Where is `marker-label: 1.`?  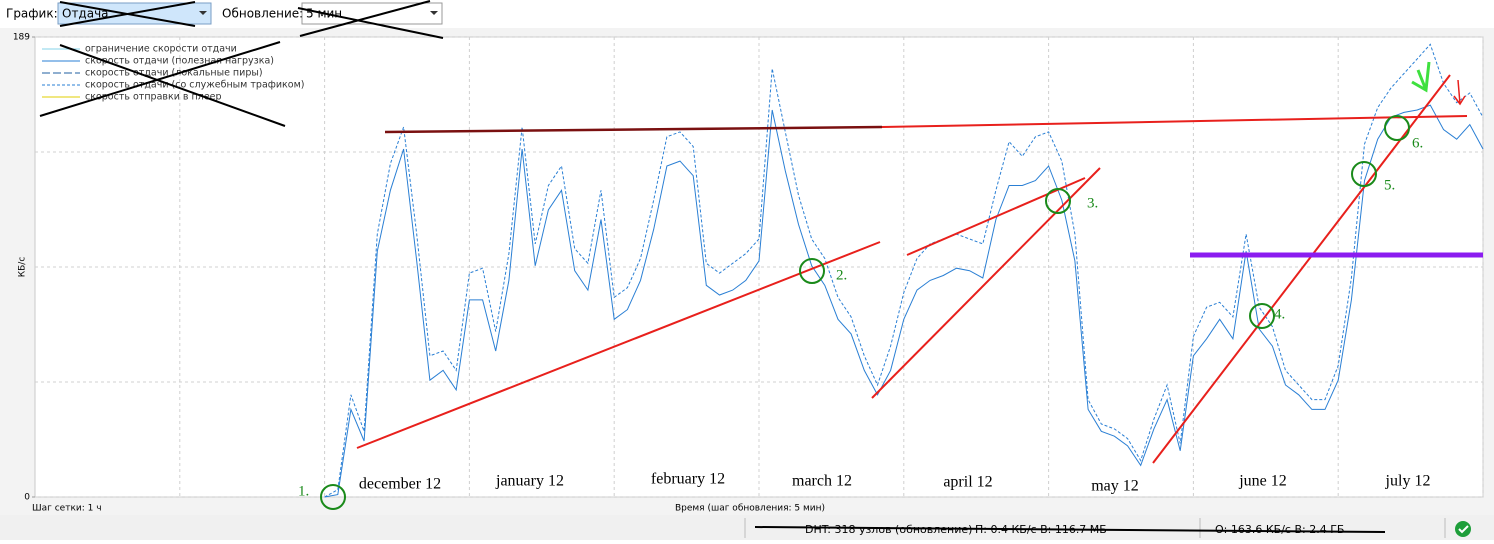 marker-label: 1. is located at coordinates (303, 491).